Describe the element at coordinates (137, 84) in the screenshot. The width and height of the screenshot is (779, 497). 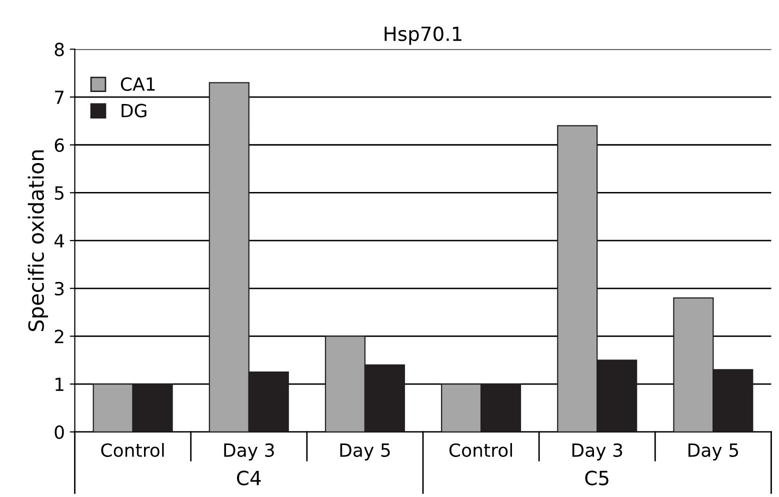
I see `legend-label: CA1` at that location.